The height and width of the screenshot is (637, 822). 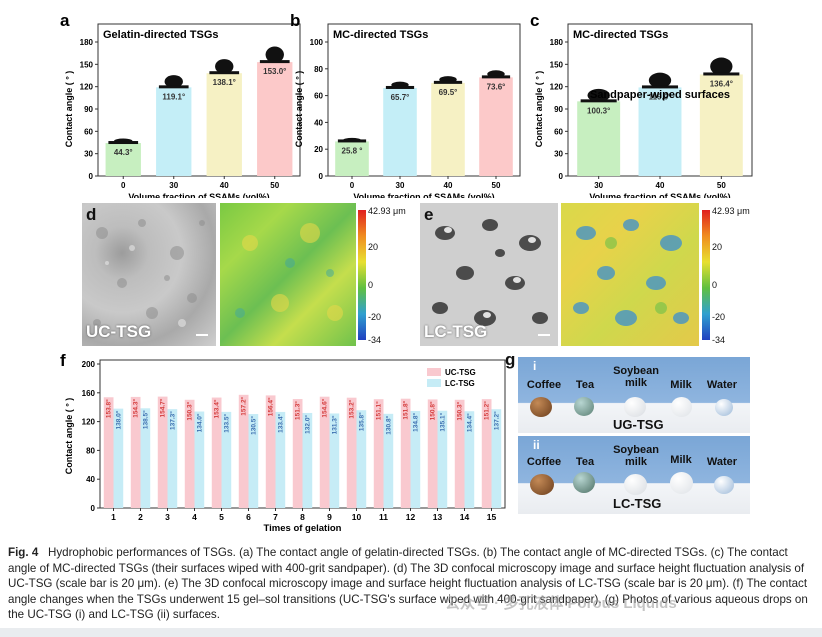 I want to click on x-tick-label: 11, so click(x=383, y=517).